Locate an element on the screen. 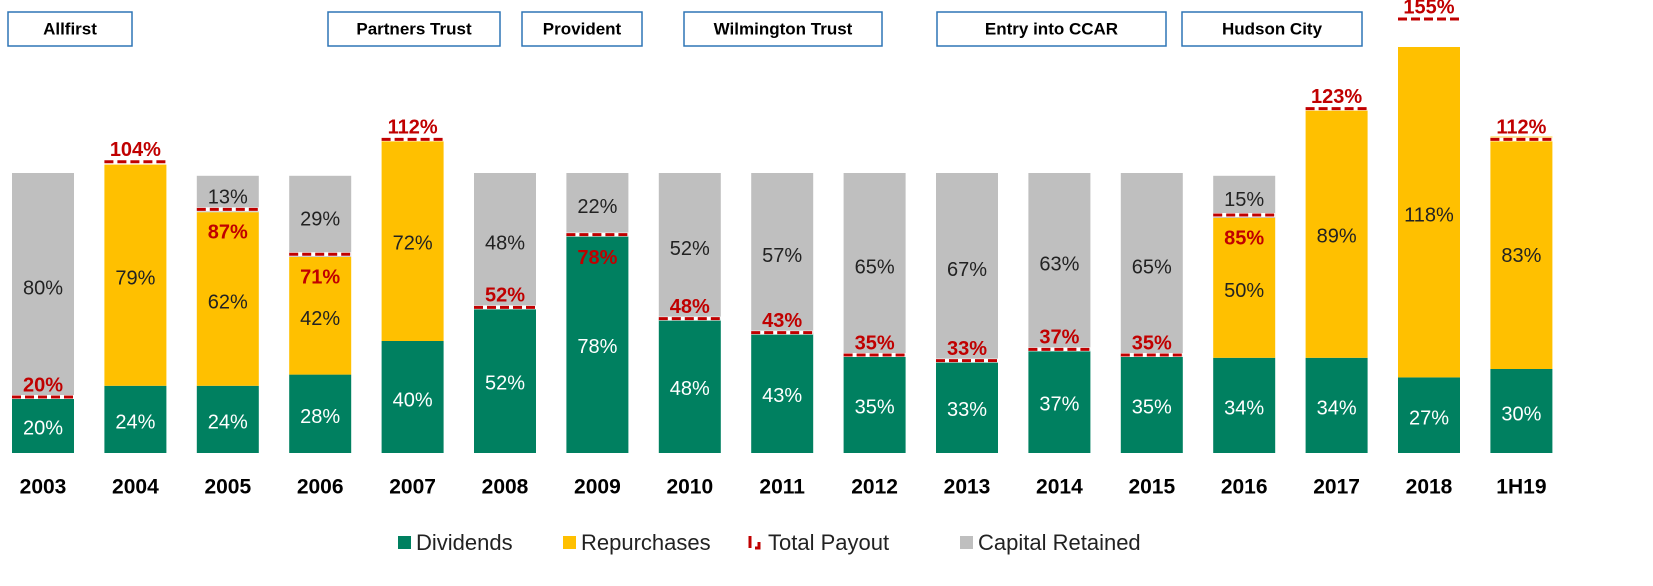 This screenshot has width=1653, height=586. total-payout-label: 52% is located at coordinates (505, 296).